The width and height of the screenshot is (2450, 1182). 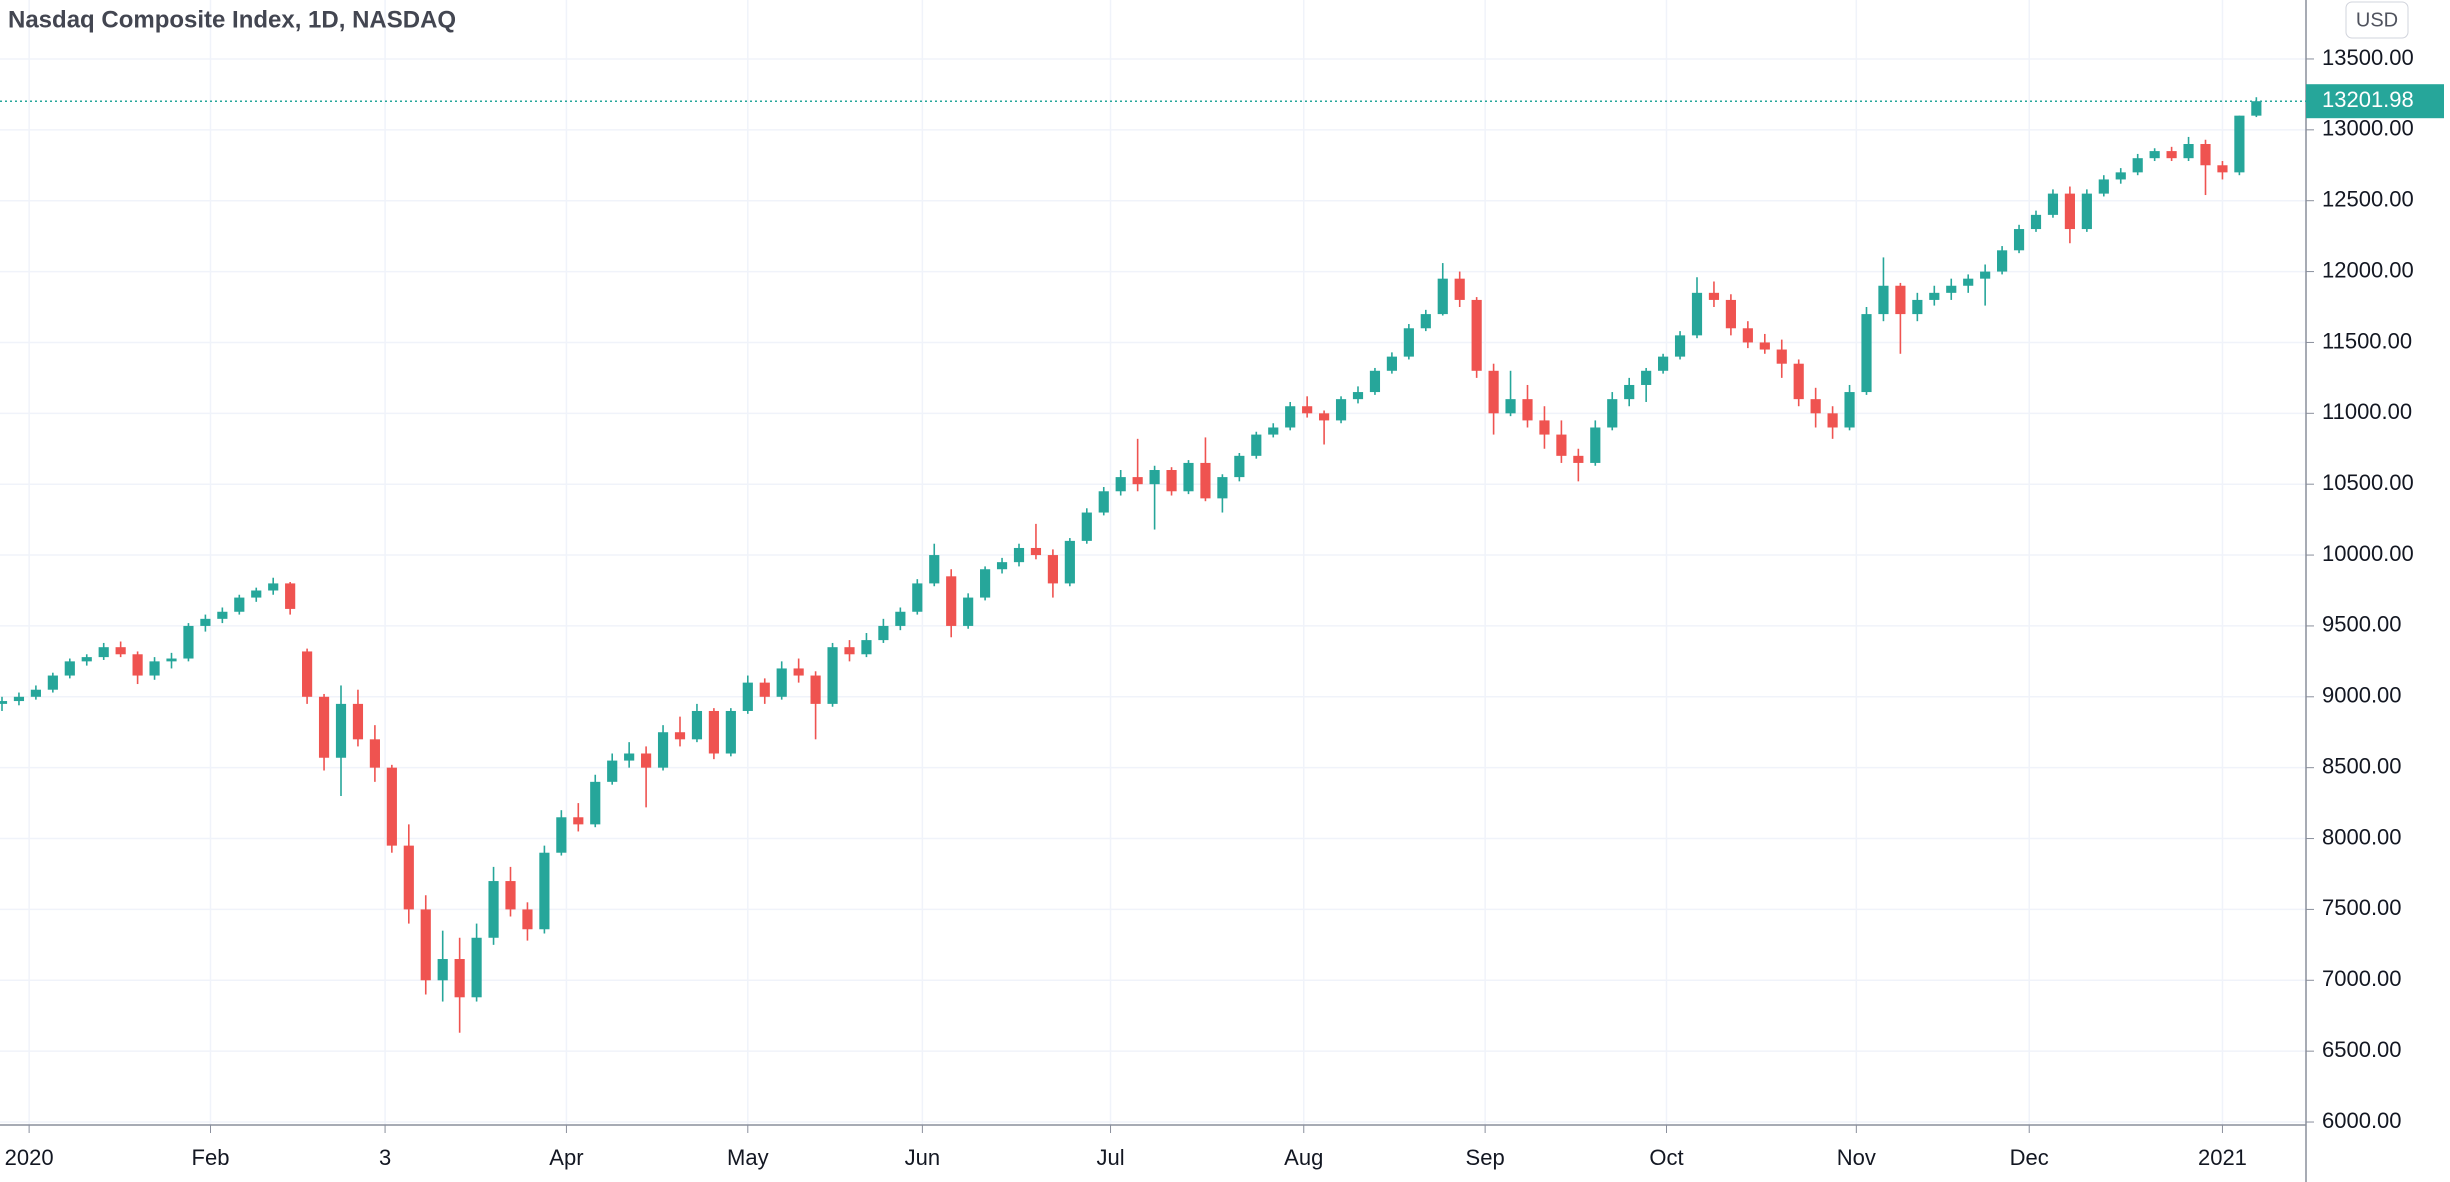 What do you see at coordinates (2362, 765) in the screenshot?
I see `y-tick-label: 8500.00` at bounding box center [2362, 765].